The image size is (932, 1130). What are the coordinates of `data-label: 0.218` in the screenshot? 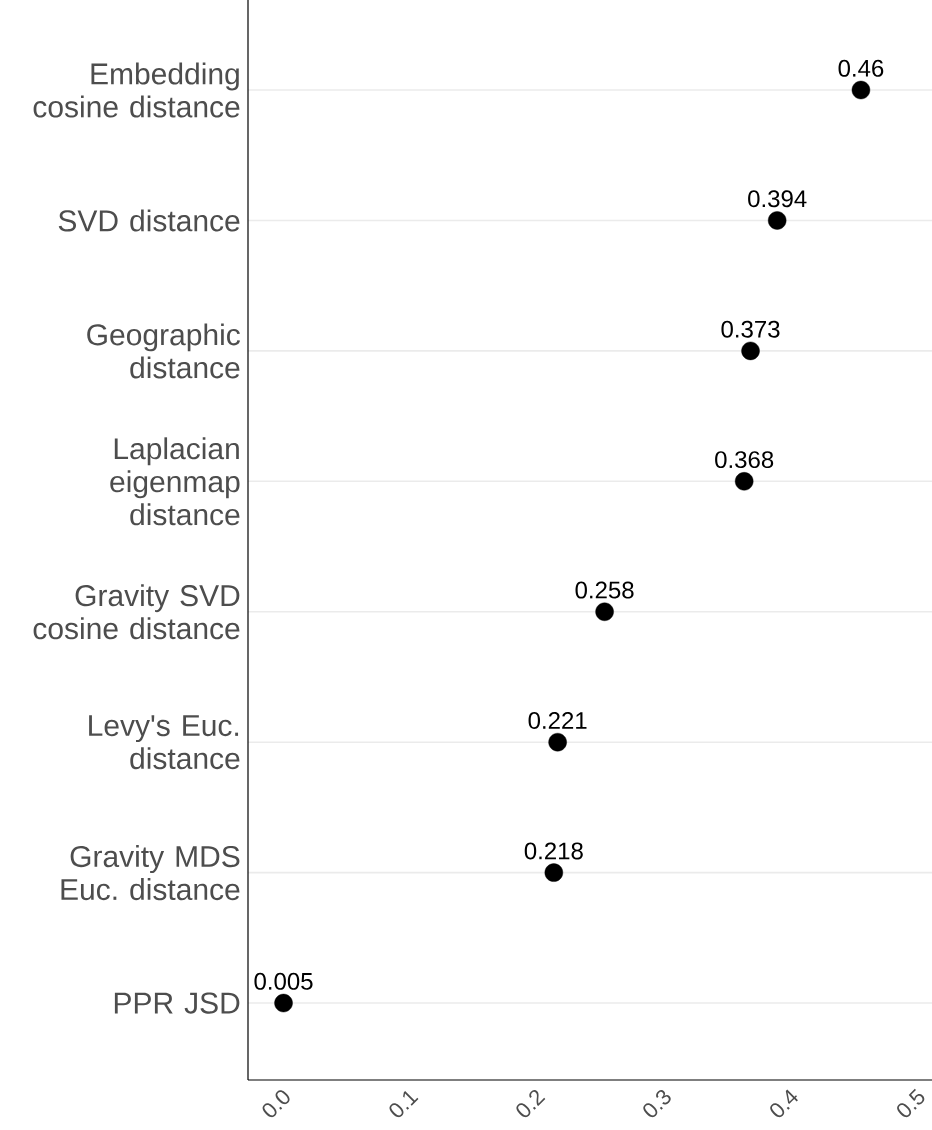 It's located at (553, 851).